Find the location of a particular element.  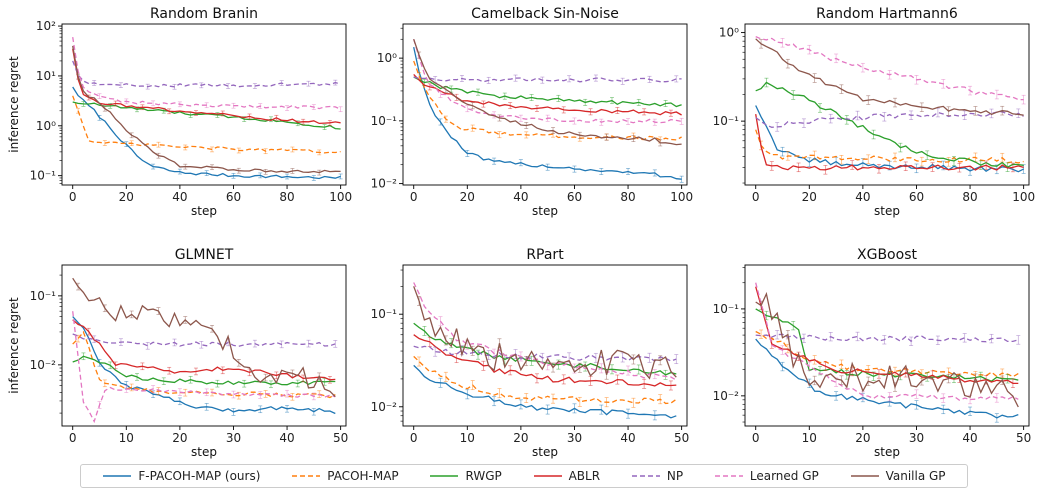

legend-item-pacoh-map: PACOH-MAP is located at coordinates (345, 476).